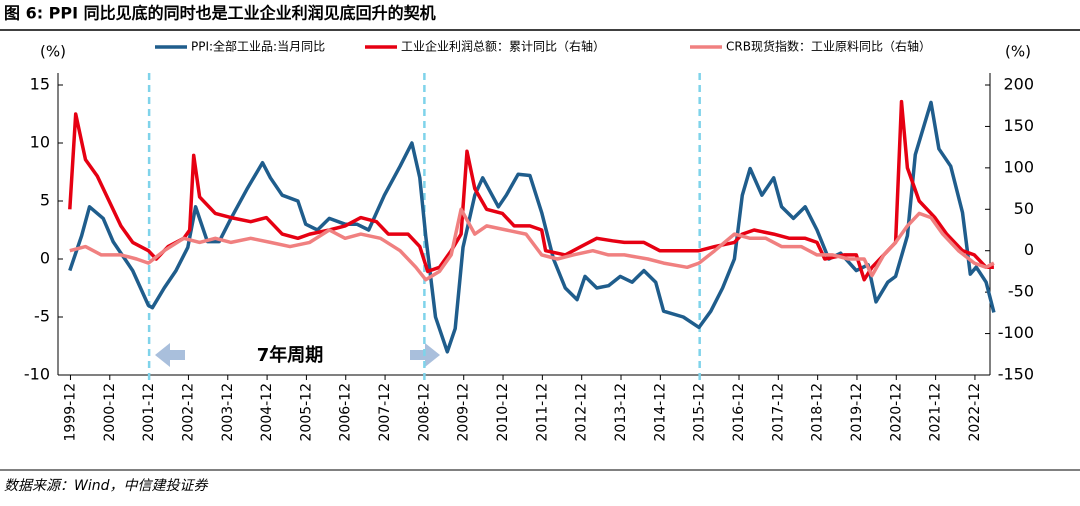 The image size is (1080, 506). I want to click on y2-tick-label: -100, so click(1016, 332).